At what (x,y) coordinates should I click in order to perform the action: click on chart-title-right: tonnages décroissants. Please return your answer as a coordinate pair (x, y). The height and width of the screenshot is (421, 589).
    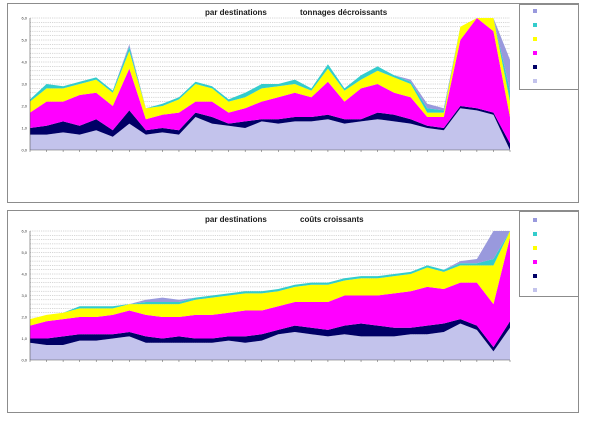
    Looking at the image, I should click on (344, 12).